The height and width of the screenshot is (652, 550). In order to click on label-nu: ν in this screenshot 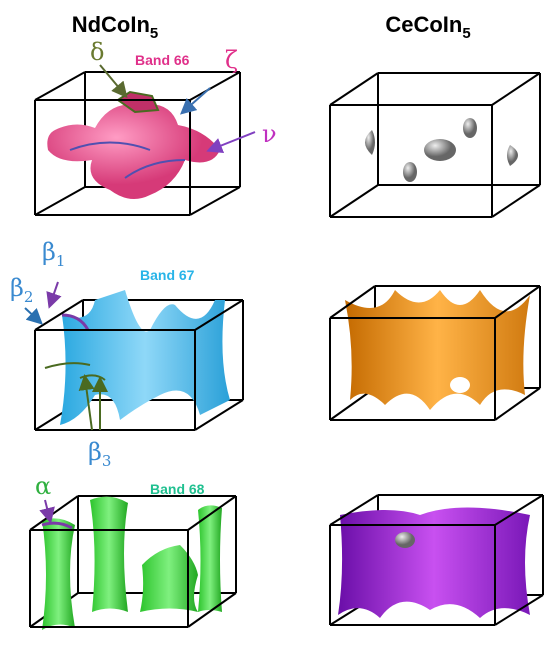, I will do `click(269, 134)`.